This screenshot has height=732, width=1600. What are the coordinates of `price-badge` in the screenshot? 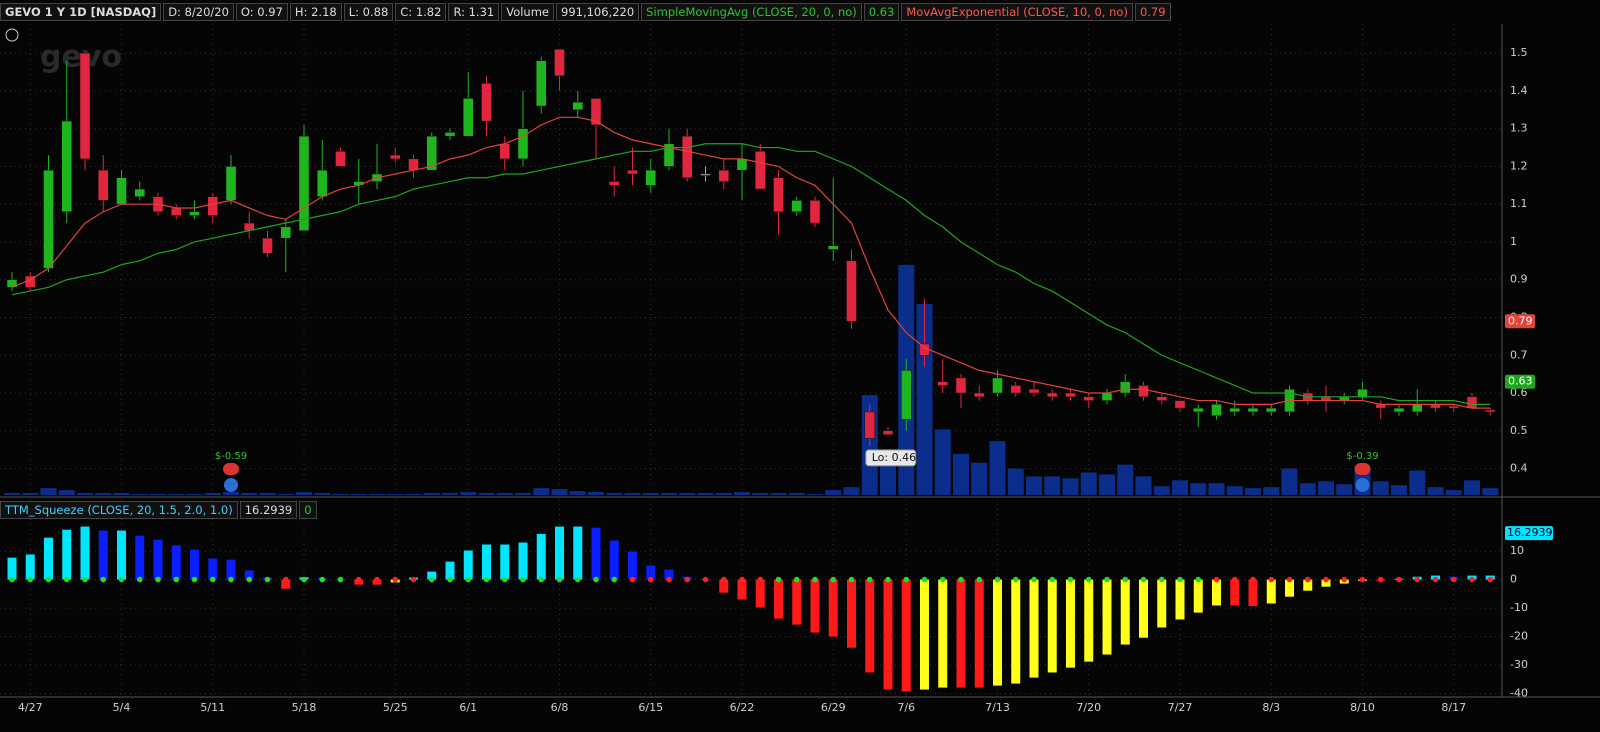 It's located at (1520, 381).